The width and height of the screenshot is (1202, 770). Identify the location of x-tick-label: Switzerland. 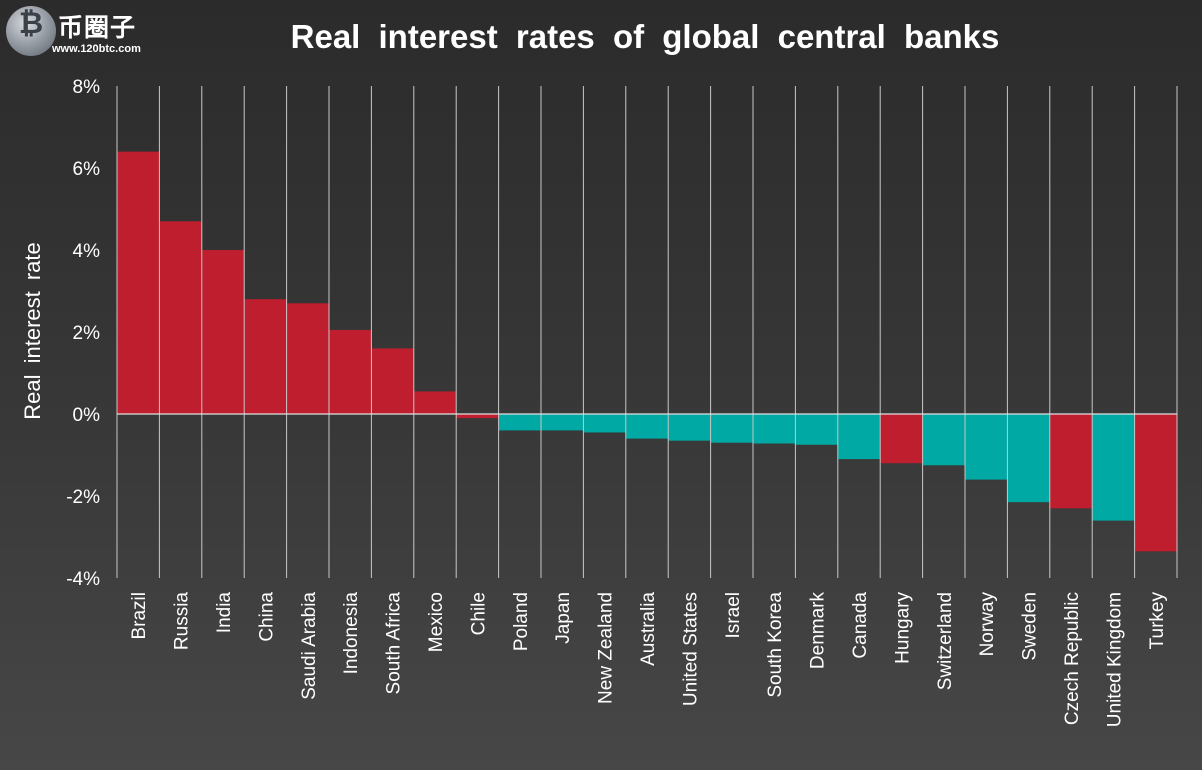
(945, 641).